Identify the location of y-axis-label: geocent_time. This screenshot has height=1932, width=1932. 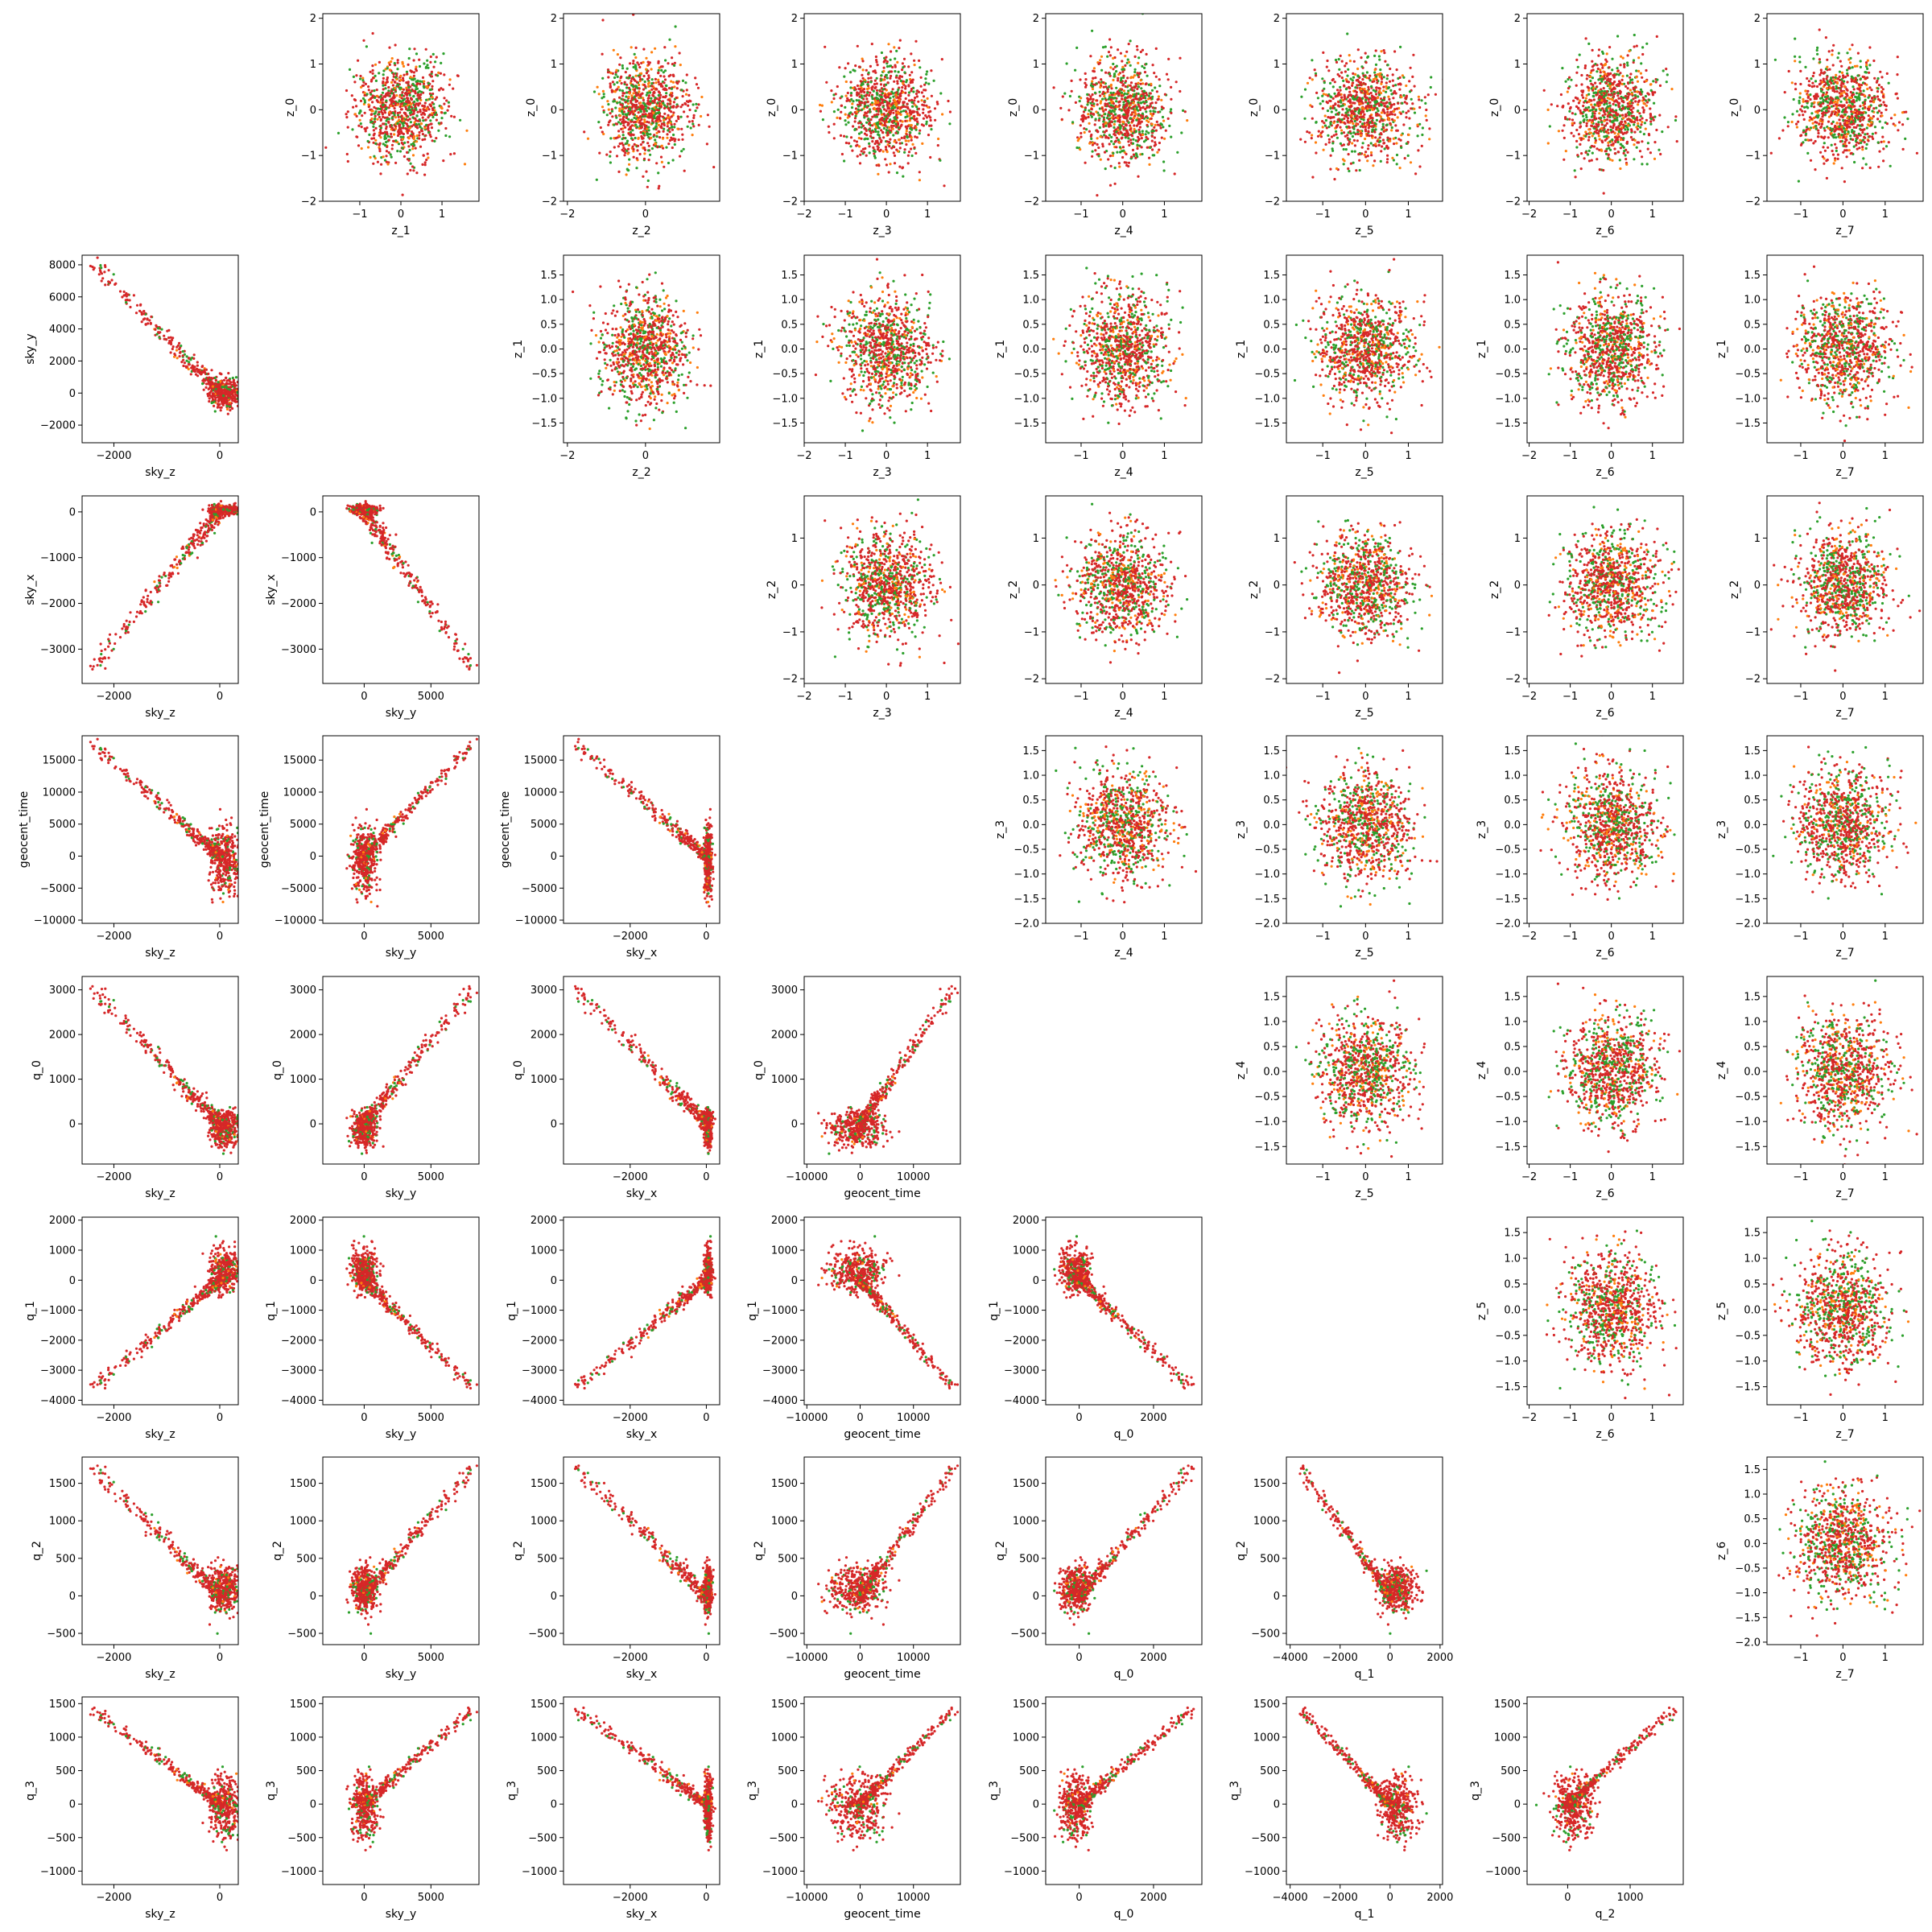
(505, 829).